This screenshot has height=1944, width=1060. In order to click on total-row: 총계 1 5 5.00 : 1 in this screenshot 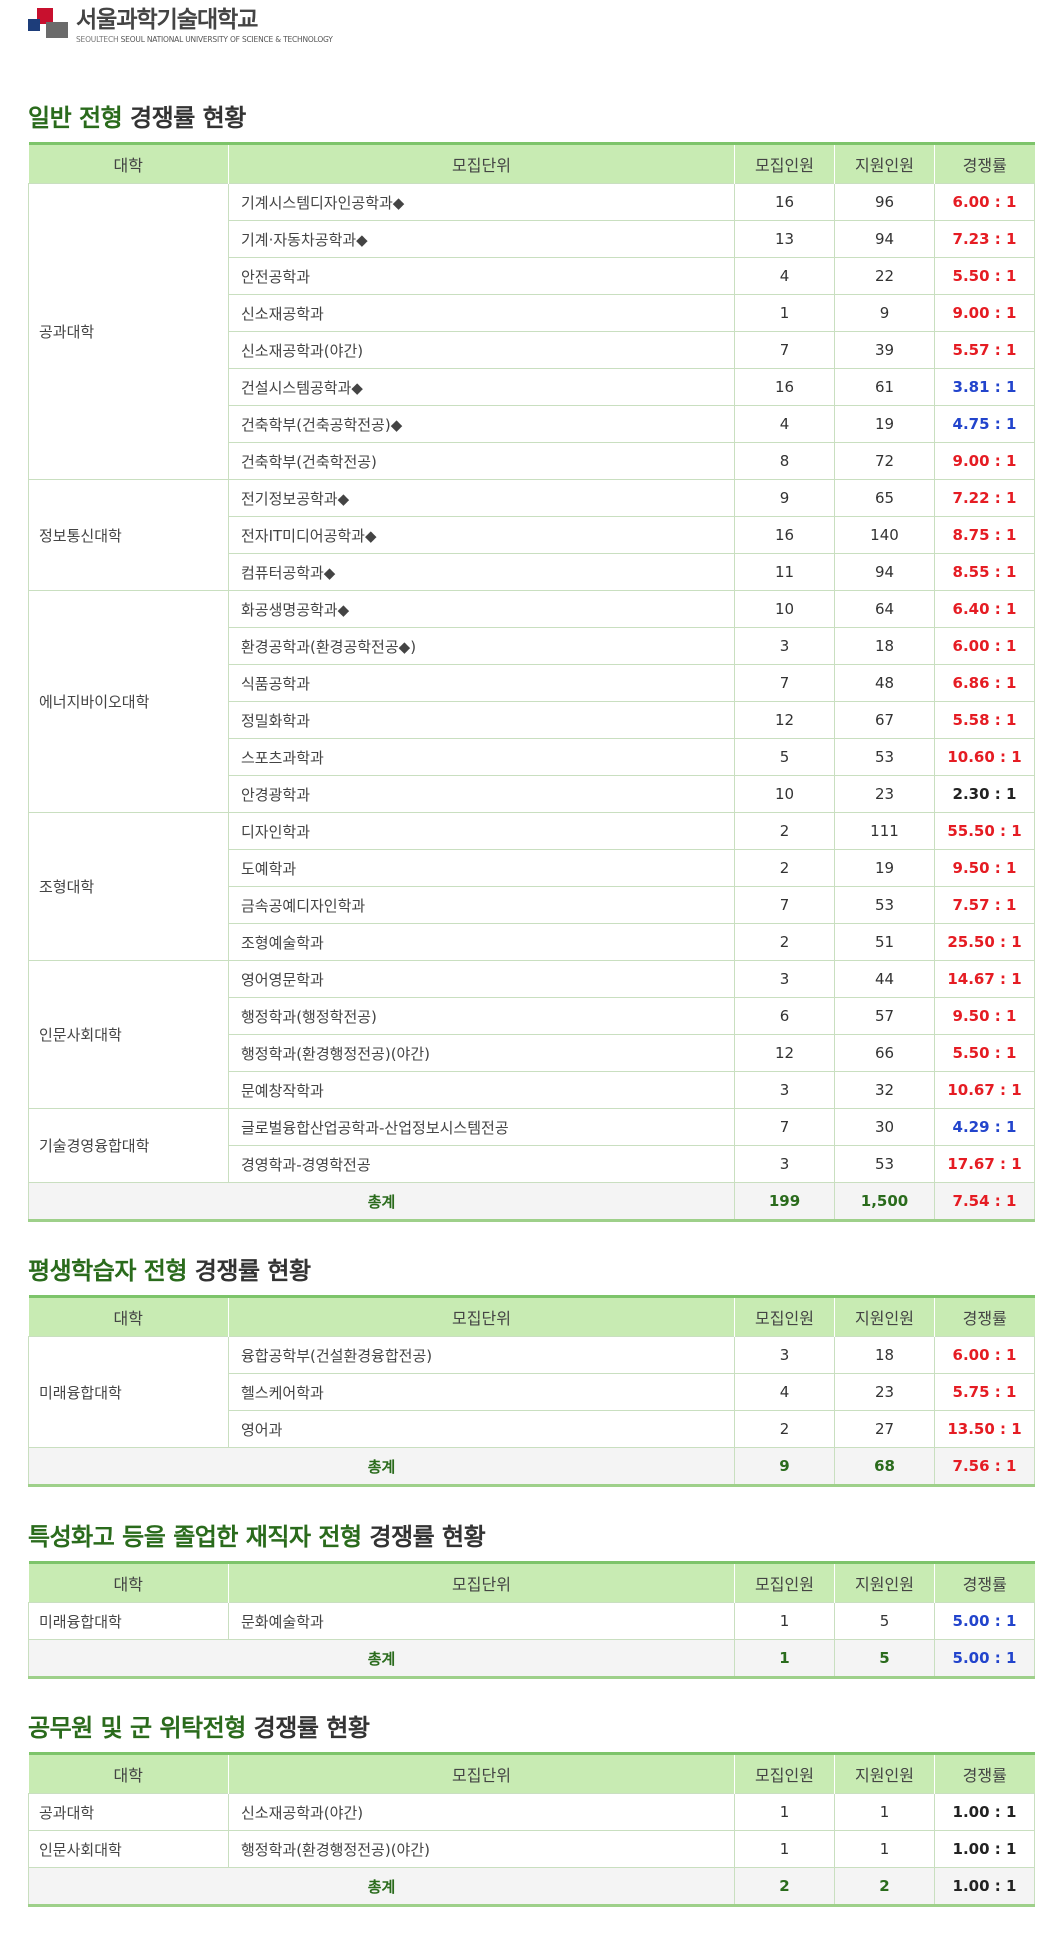, I will do `click(531, 1659)`.